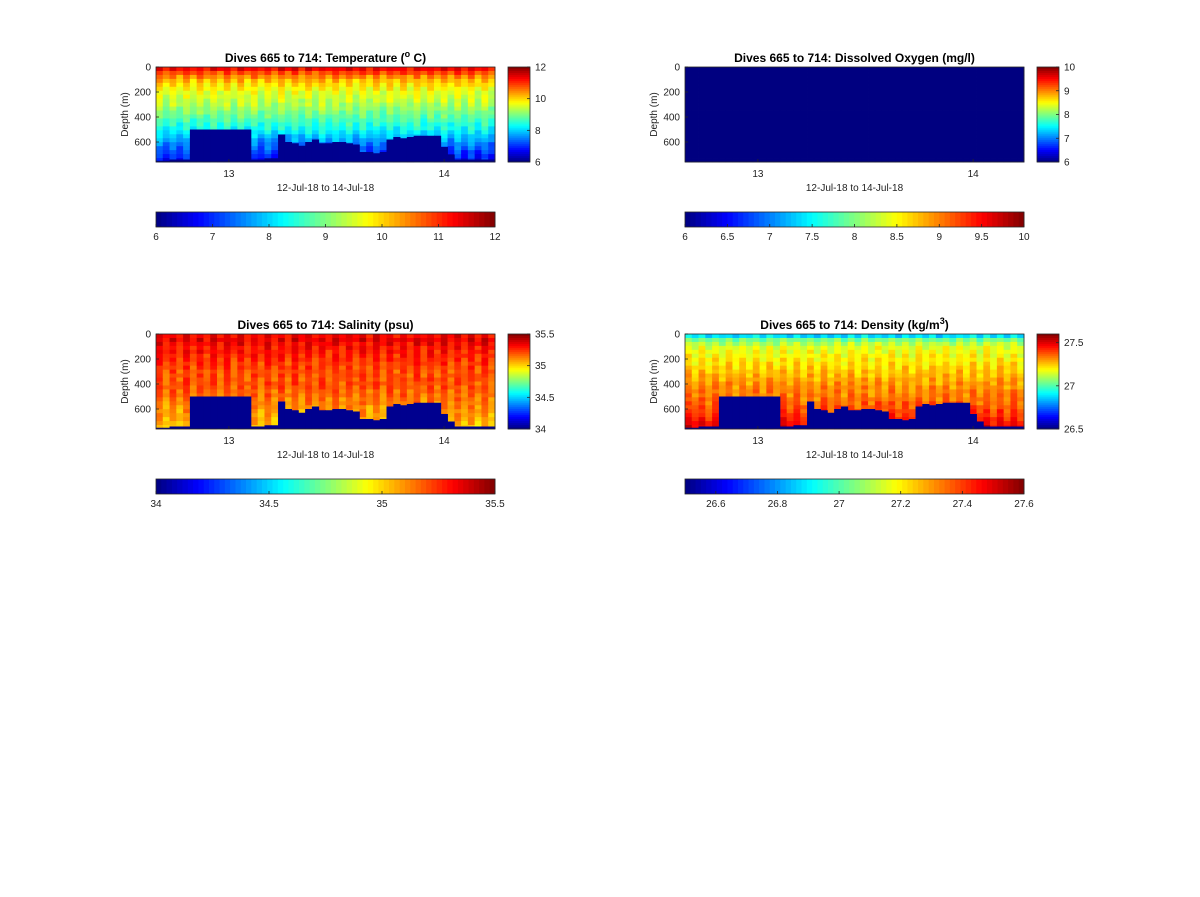  I want to click on y-tick-label: 0, so click(677, 68).